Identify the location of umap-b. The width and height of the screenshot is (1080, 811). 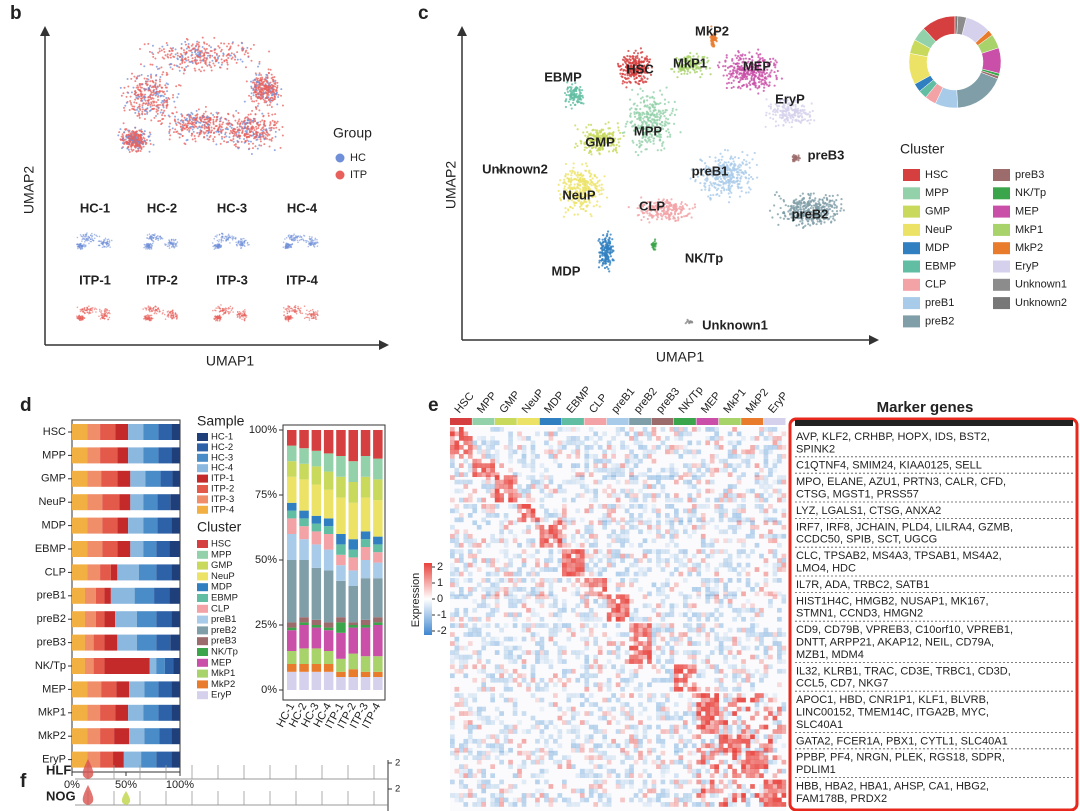
(197, 179).